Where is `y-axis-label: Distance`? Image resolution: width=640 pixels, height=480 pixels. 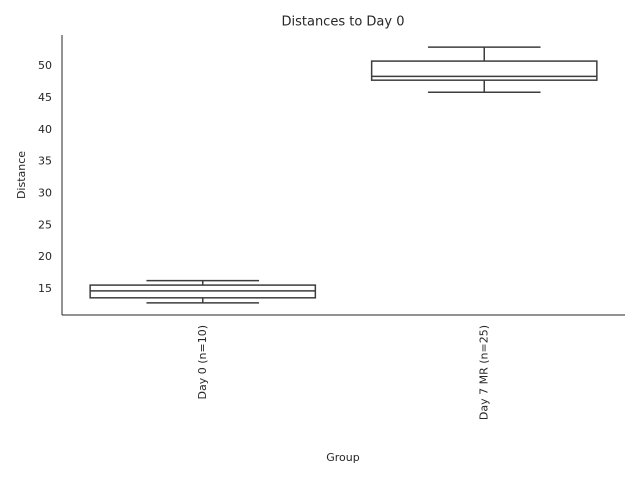
y-axis-label: Distance is located at coordinates (21, 175).